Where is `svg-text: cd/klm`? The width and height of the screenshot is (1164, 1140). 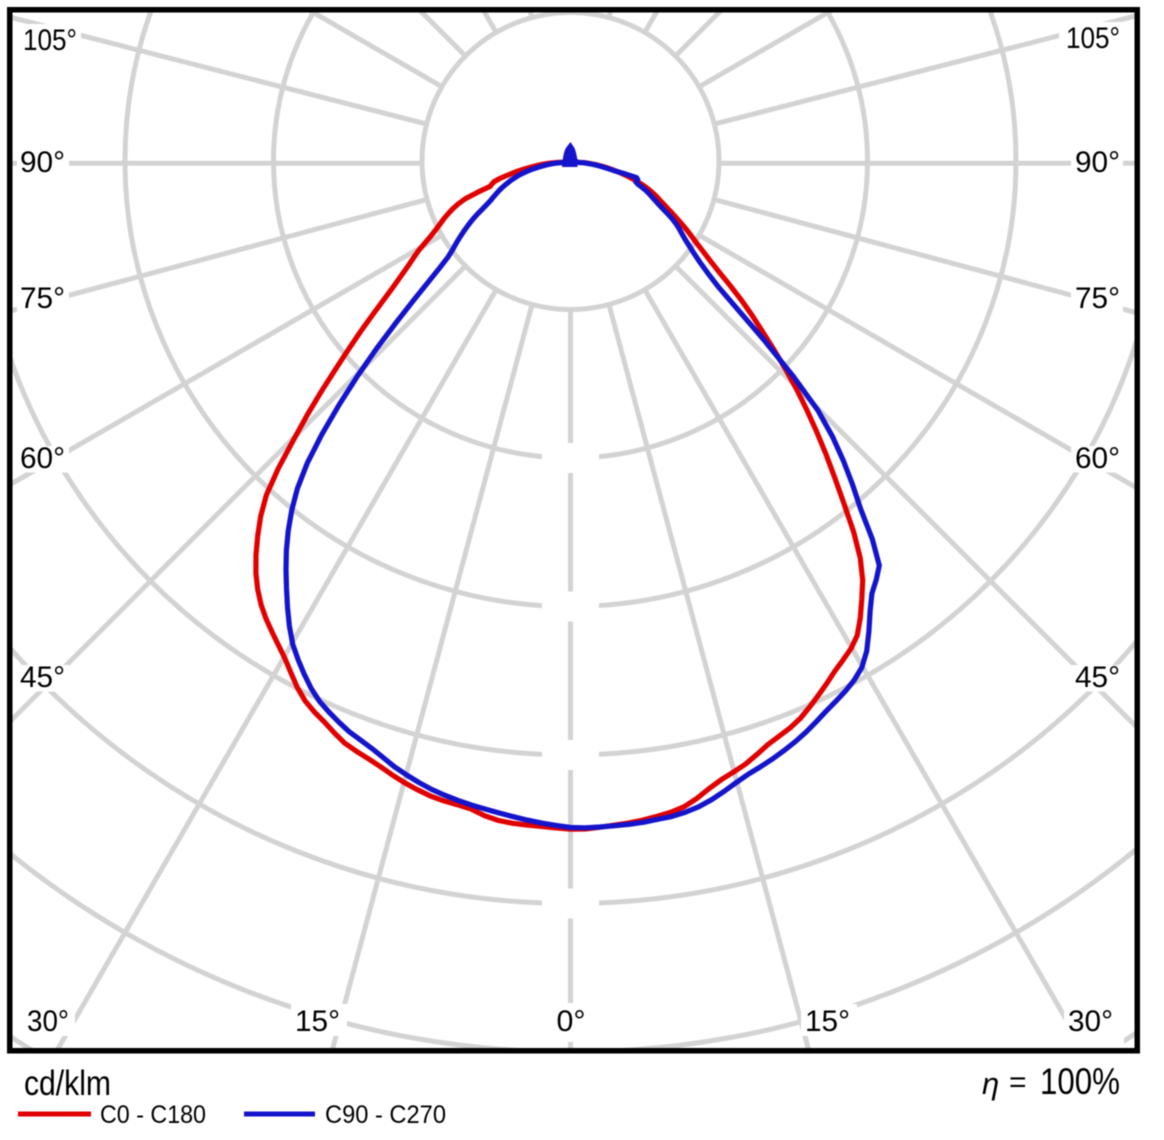
svg-text: cd/klm is located at coordinates (67, 1083).